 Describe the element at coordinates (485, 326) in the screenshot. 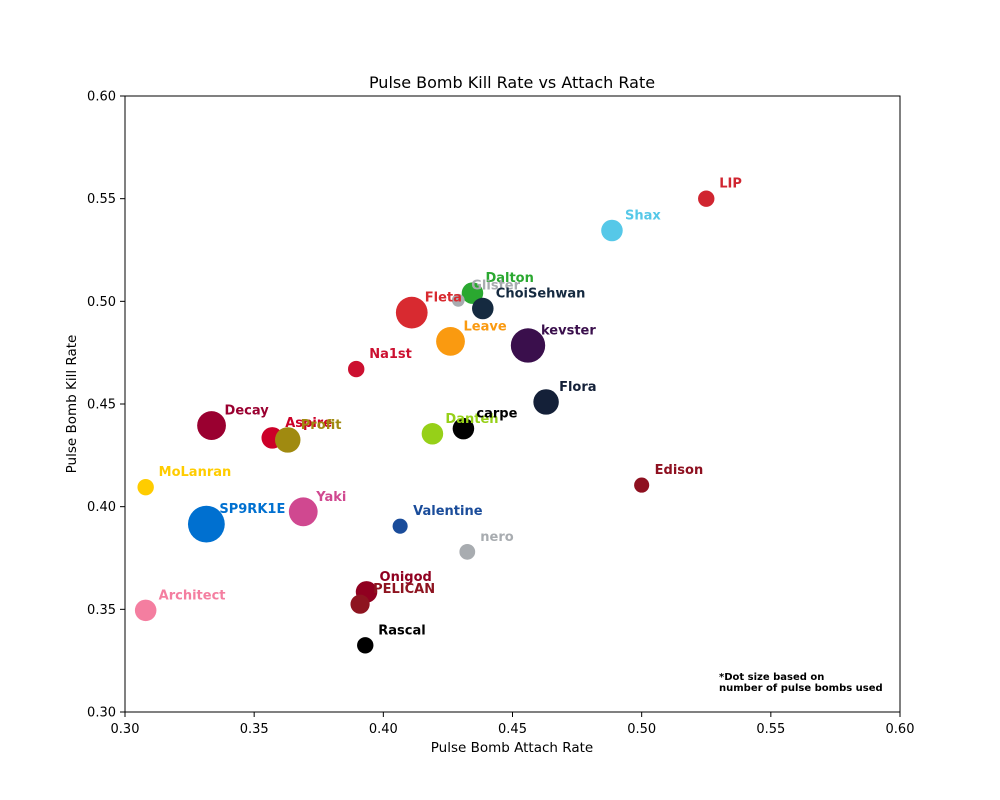

I see `point-label-leave: Leave` at that location.